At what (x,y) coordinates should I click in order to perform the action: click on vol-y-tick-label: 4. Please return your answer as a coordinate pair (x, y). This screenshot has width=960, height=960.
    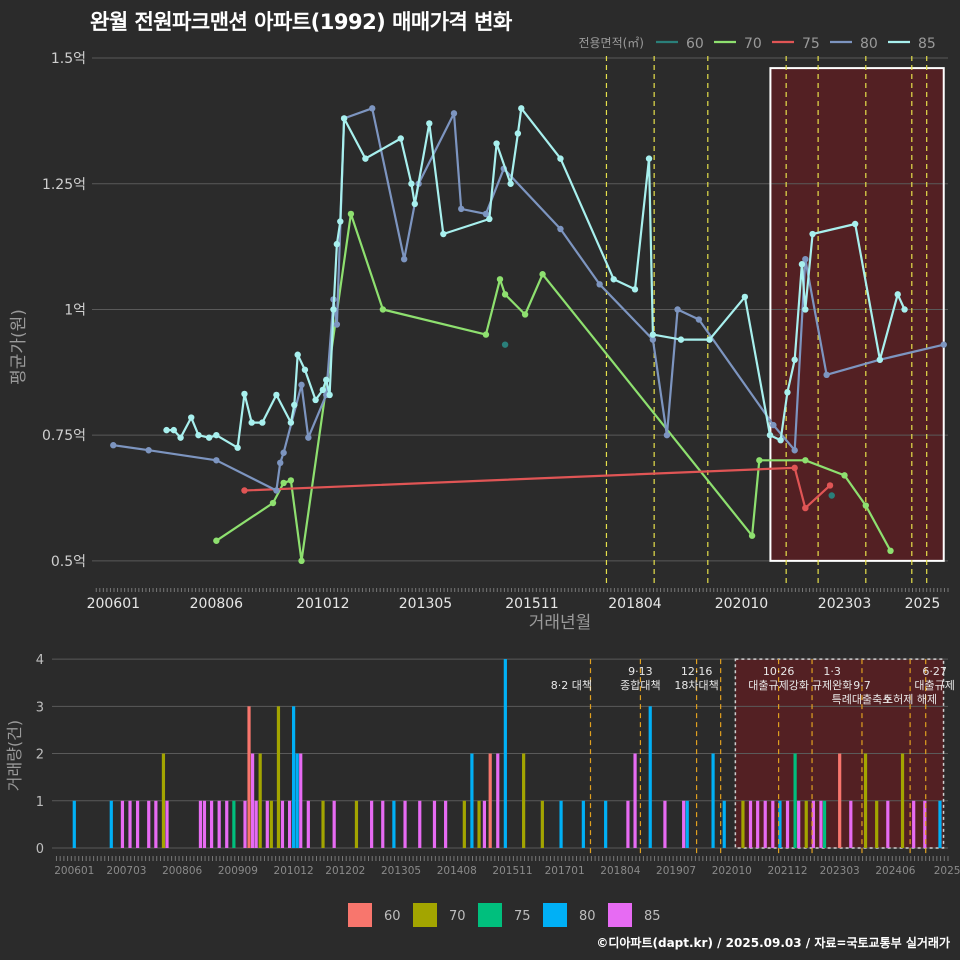
    Looking at the image, I should click on (40, 660).